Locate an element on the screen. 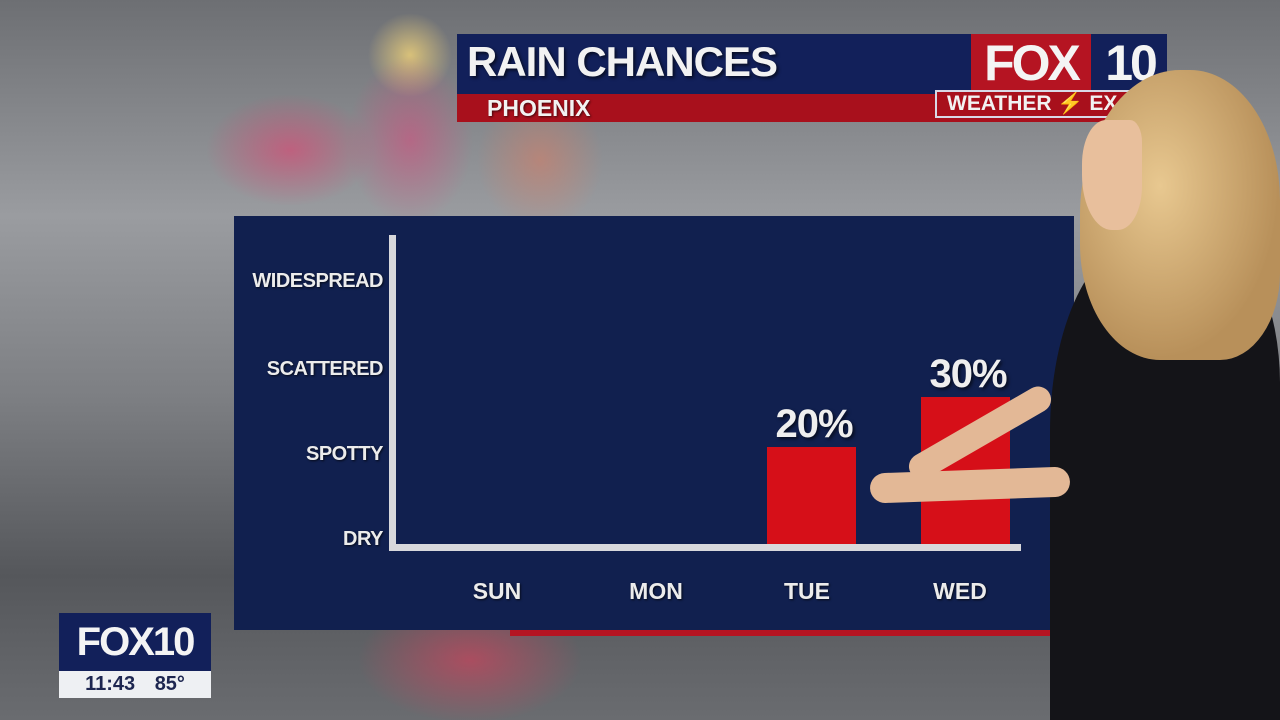 This screenshot has height=720, width=1280. bar-label-tue: 20% is located at coordinates (814, 424).